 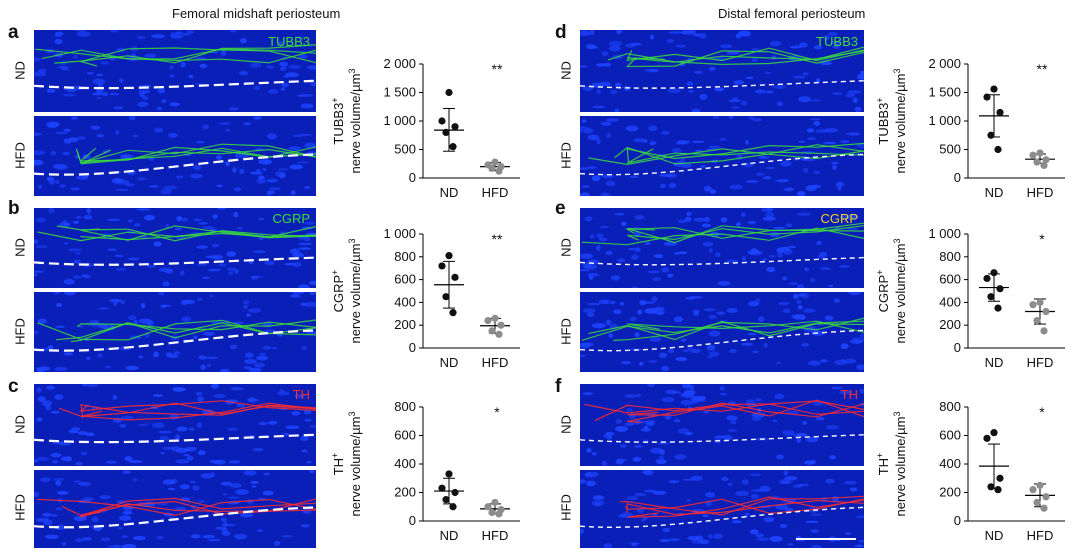 What do you see at coordinates (883, 120) in the screenshot?
I see `y-axis-label-line1: TUBB3+` at bounding box center [883, 120].